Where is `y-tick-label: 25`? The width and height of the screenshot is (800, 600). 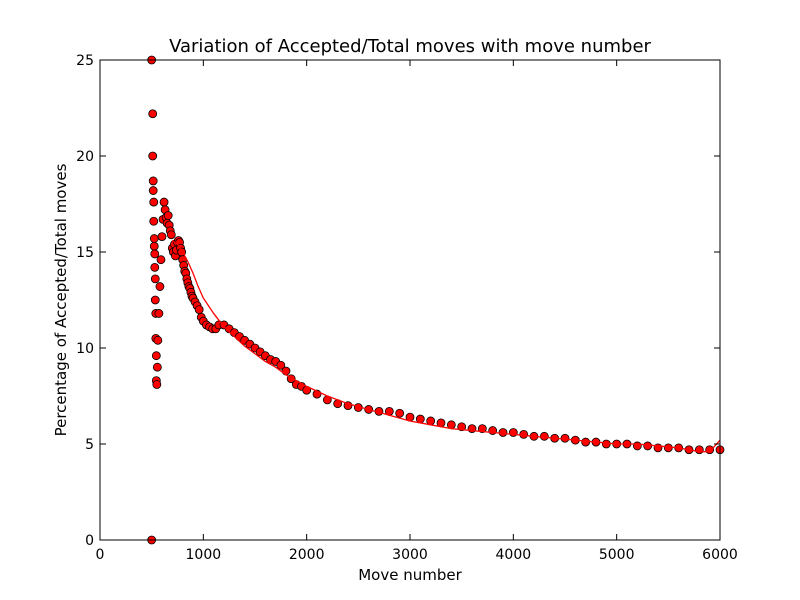 y-tick-label: 25 is located at coordinates (85, 61).